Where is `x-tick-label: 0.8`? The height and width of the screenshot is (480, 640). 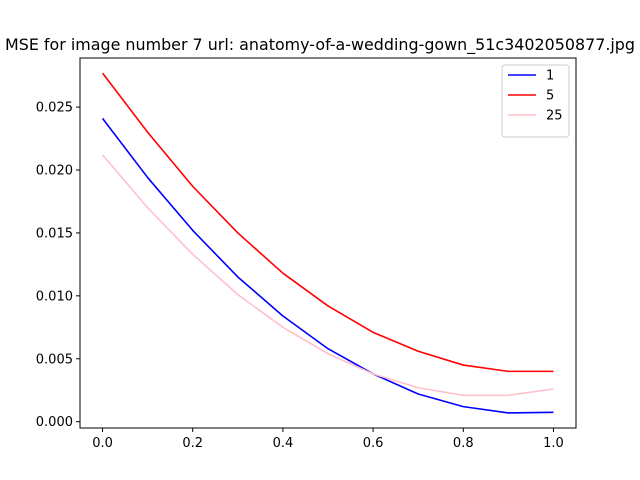
x-tick-label: 0.8 is located at coordinates (463, 443).